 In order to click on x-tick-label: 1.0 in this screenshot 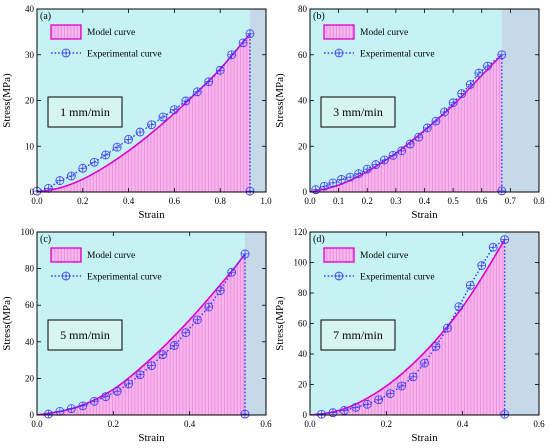, I will do `click(266, 201)`.